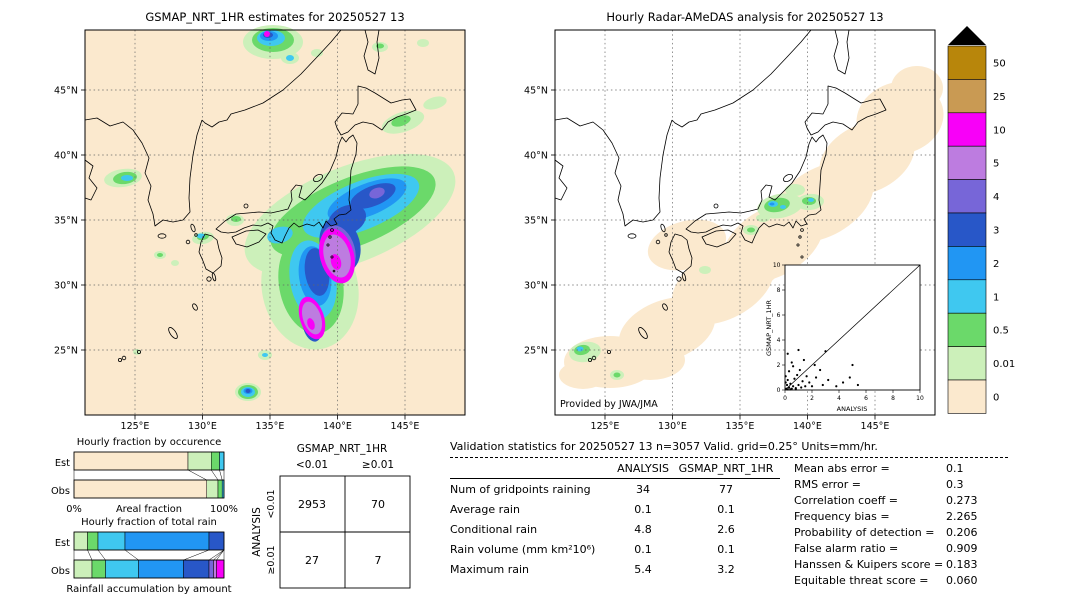  Describe the element at coordinates (60, 491) in the screenshot. I see `occurrence-obs-label: Obs` at that location.